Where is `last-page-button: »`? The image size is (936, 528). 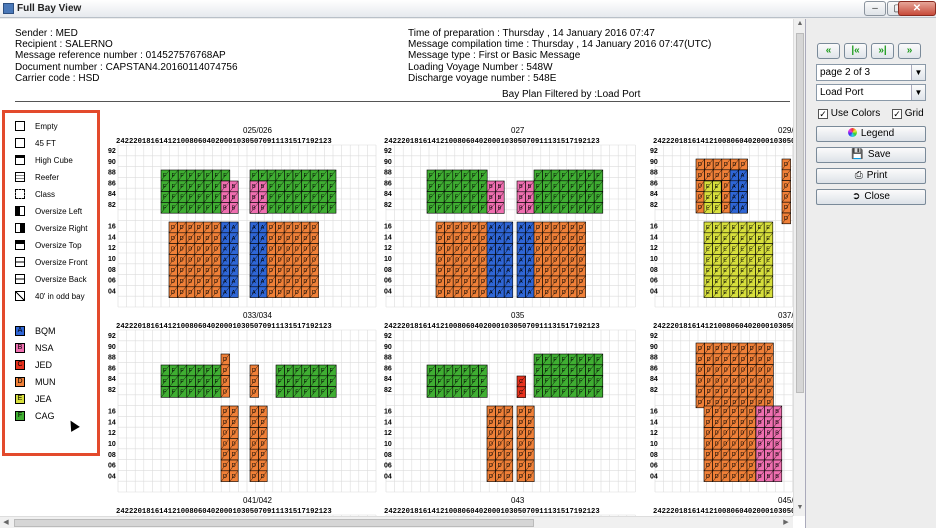
last-page-button: » is located at coordinates (909, 51).